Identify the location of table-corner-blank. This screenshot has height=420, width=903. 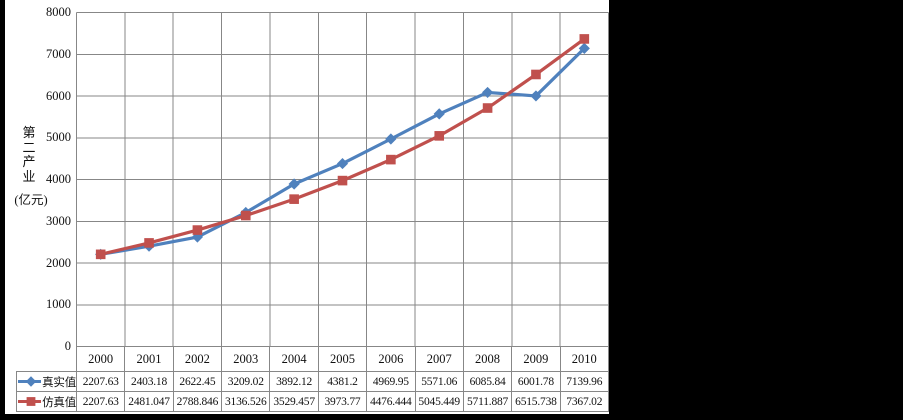
(47, 359).